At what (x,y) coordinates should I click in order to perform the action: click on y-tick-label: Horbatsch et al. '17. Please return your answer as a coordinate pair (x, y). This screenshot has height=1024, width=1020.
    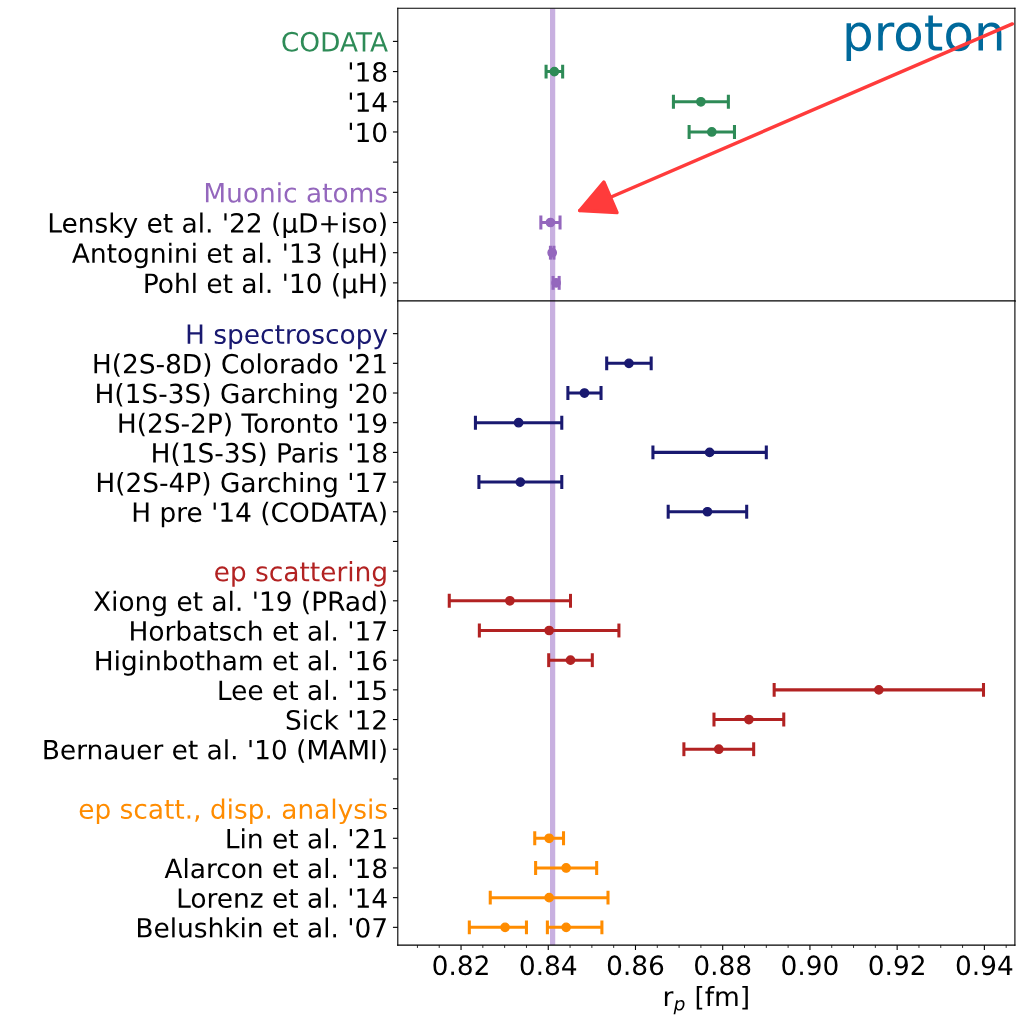
    Looking at the image, I should click on (258, 630).